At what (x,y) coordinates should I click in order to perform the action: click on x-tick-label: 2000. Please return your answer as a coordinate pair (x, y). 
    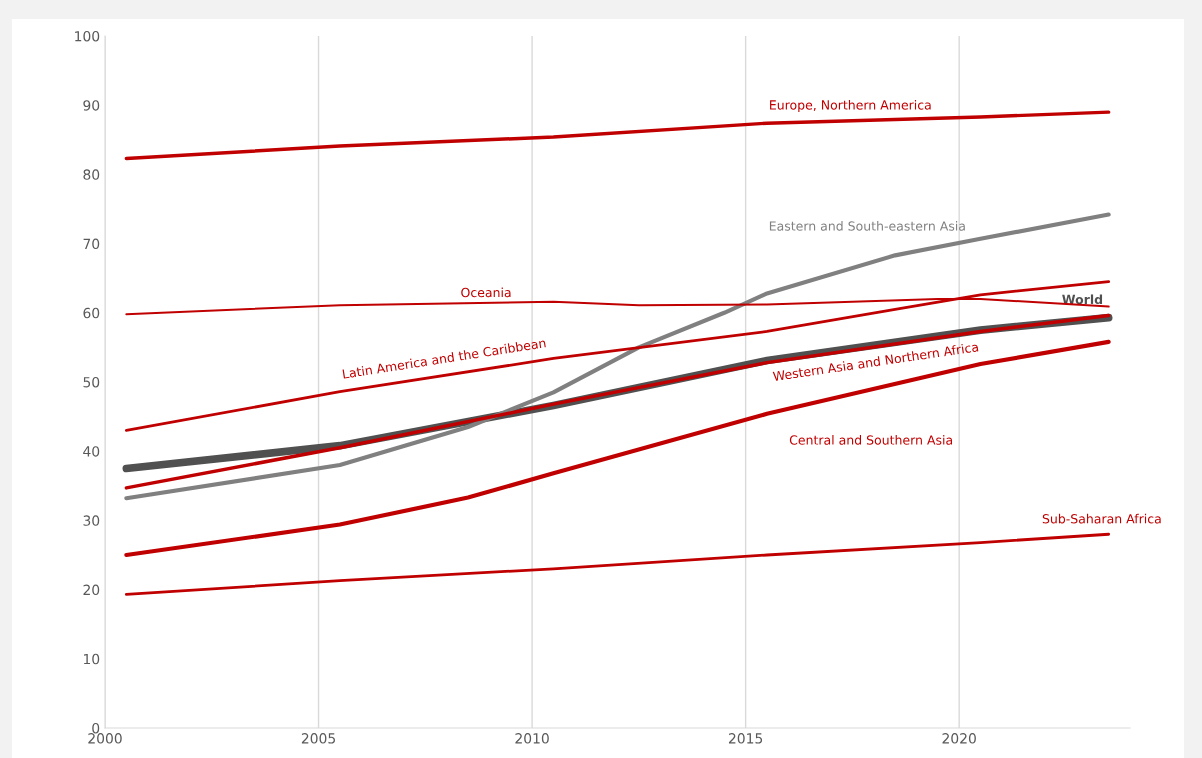
    Looking at the image, I should click on (105, 738).